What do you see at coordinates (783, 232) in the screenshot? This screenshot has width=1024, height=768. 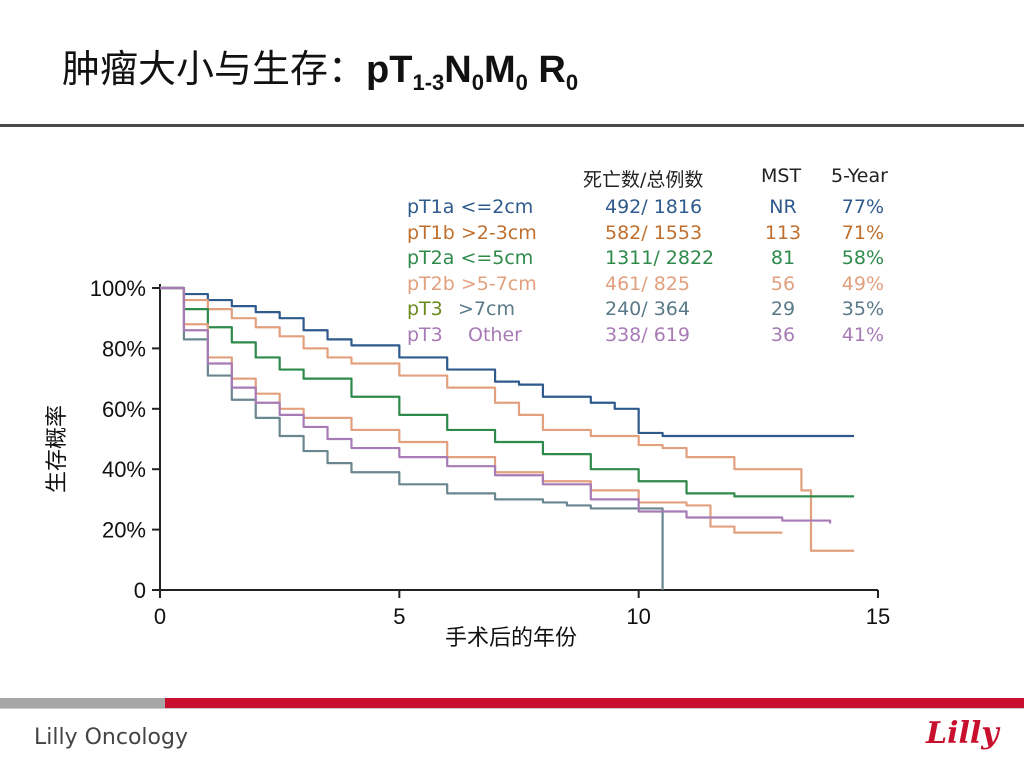 I see `table-row-mst: 113` at bounding box center [783, 232].